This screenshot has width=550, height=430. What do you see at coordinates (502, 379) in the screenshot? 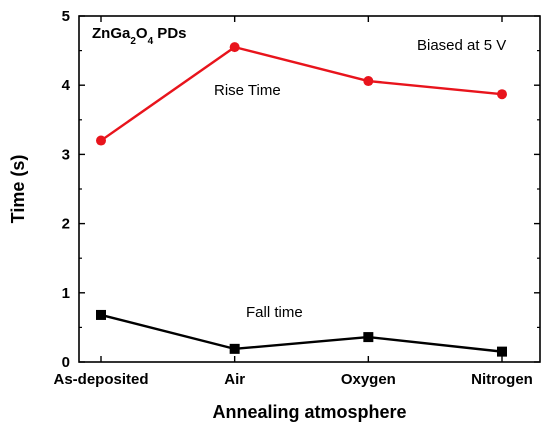
I see `x-tick-label: Nitrogen` at bounding box center [502, 379].